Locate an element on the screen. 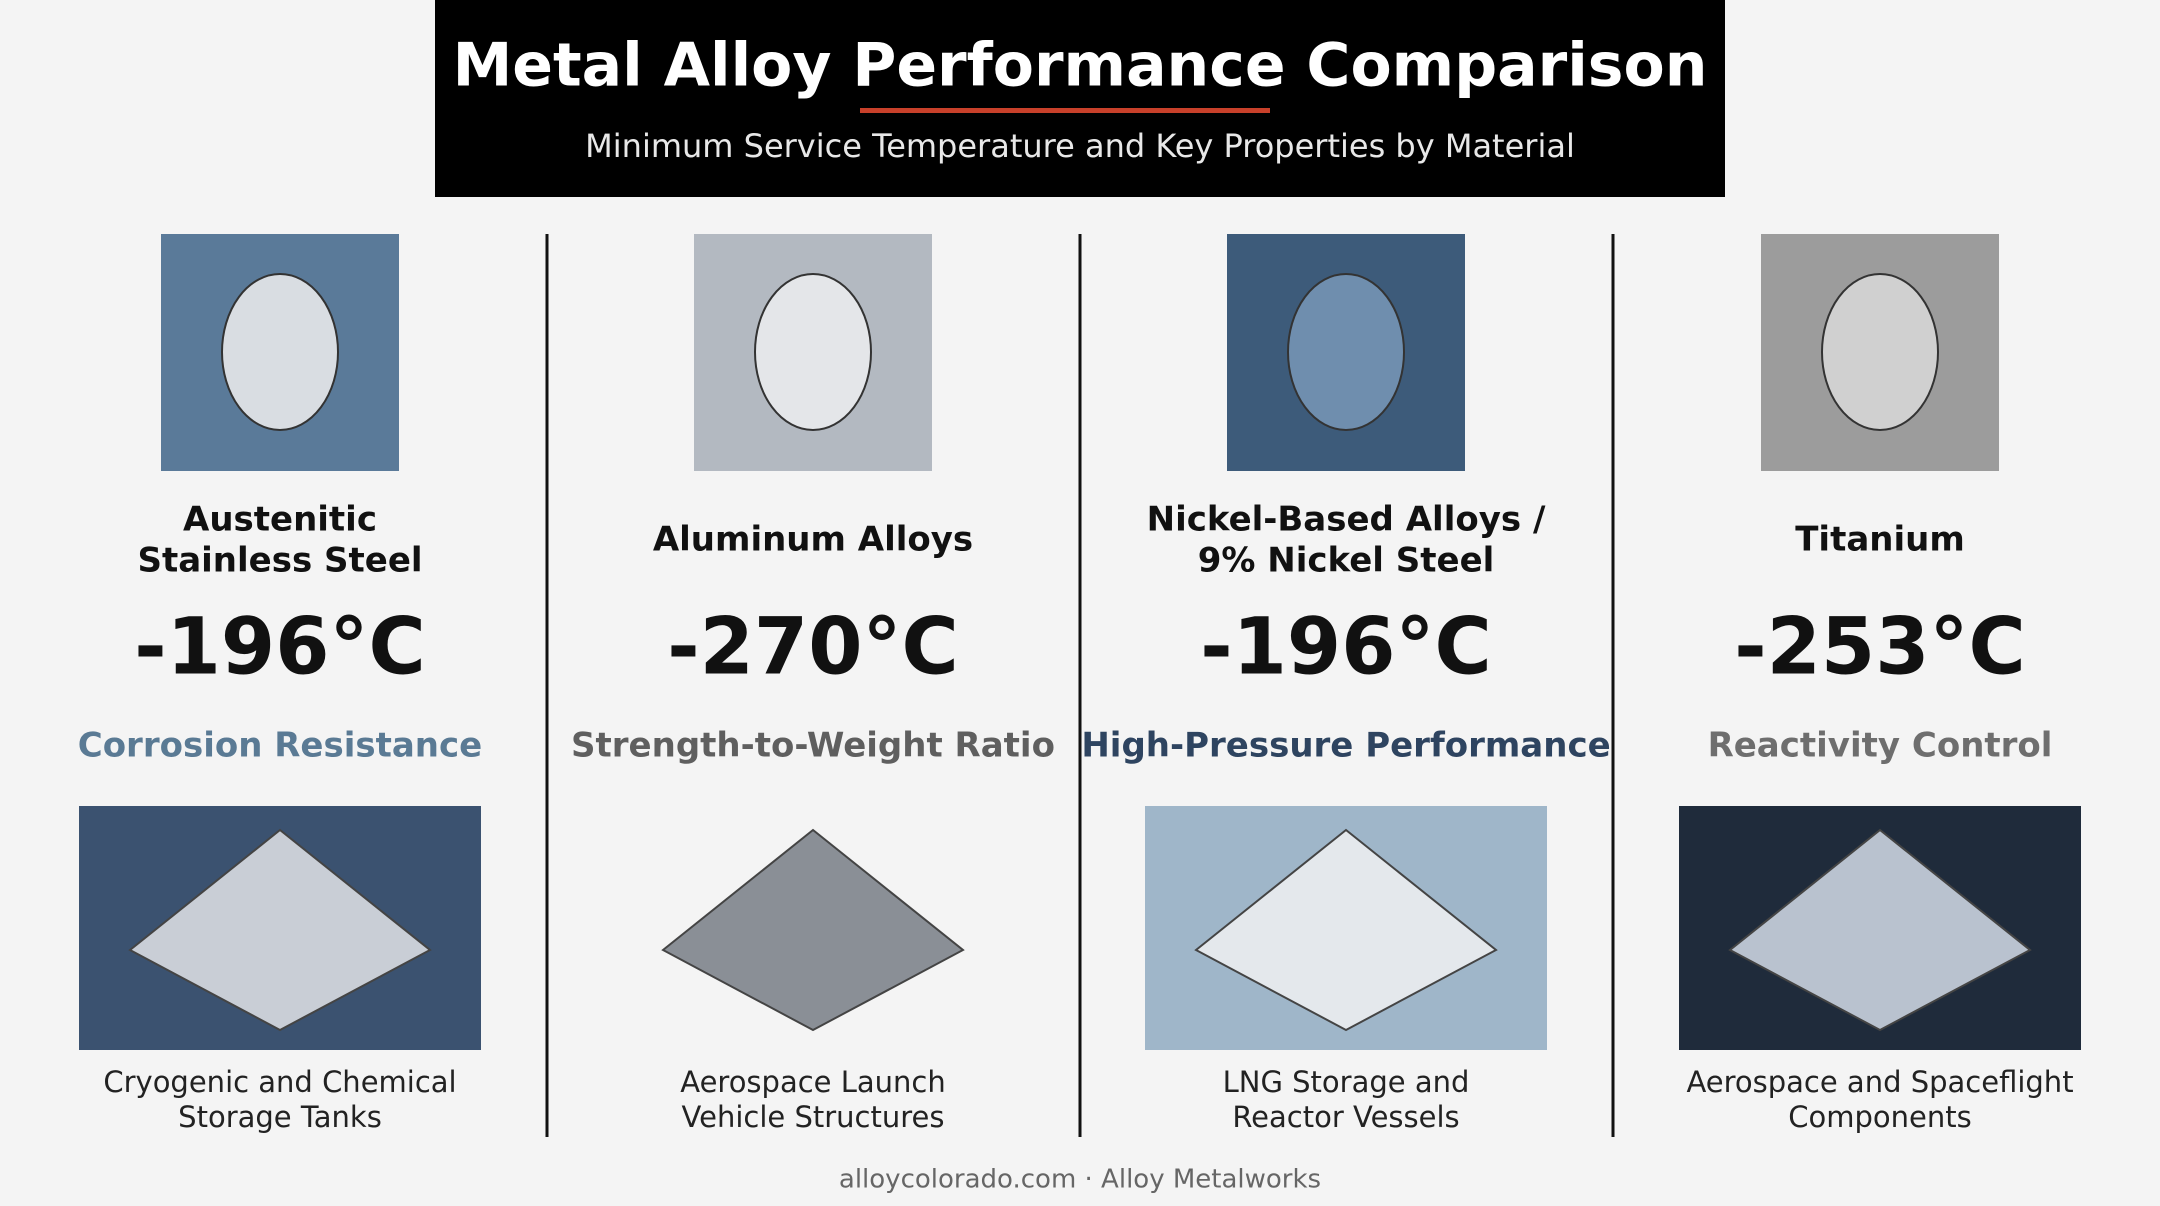  application: Cryogenic and Chemical is located at coordinates (279, 1082).